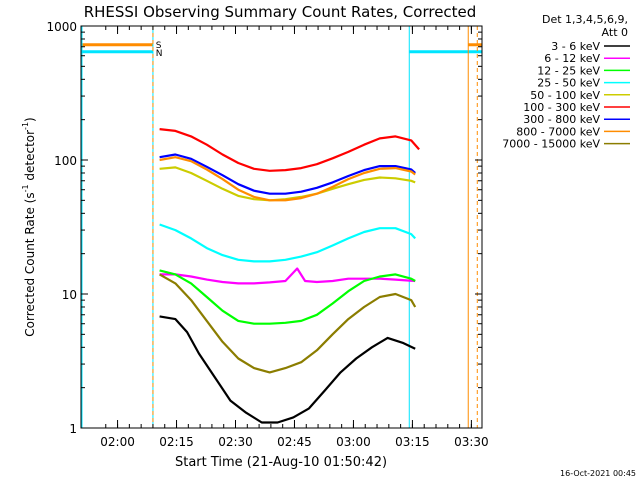 This screenshot has height=480, width=640. Describe the element at coordinates (615, 32) in the screenshot. I see `legend-header-line2: Att 0` at that location.